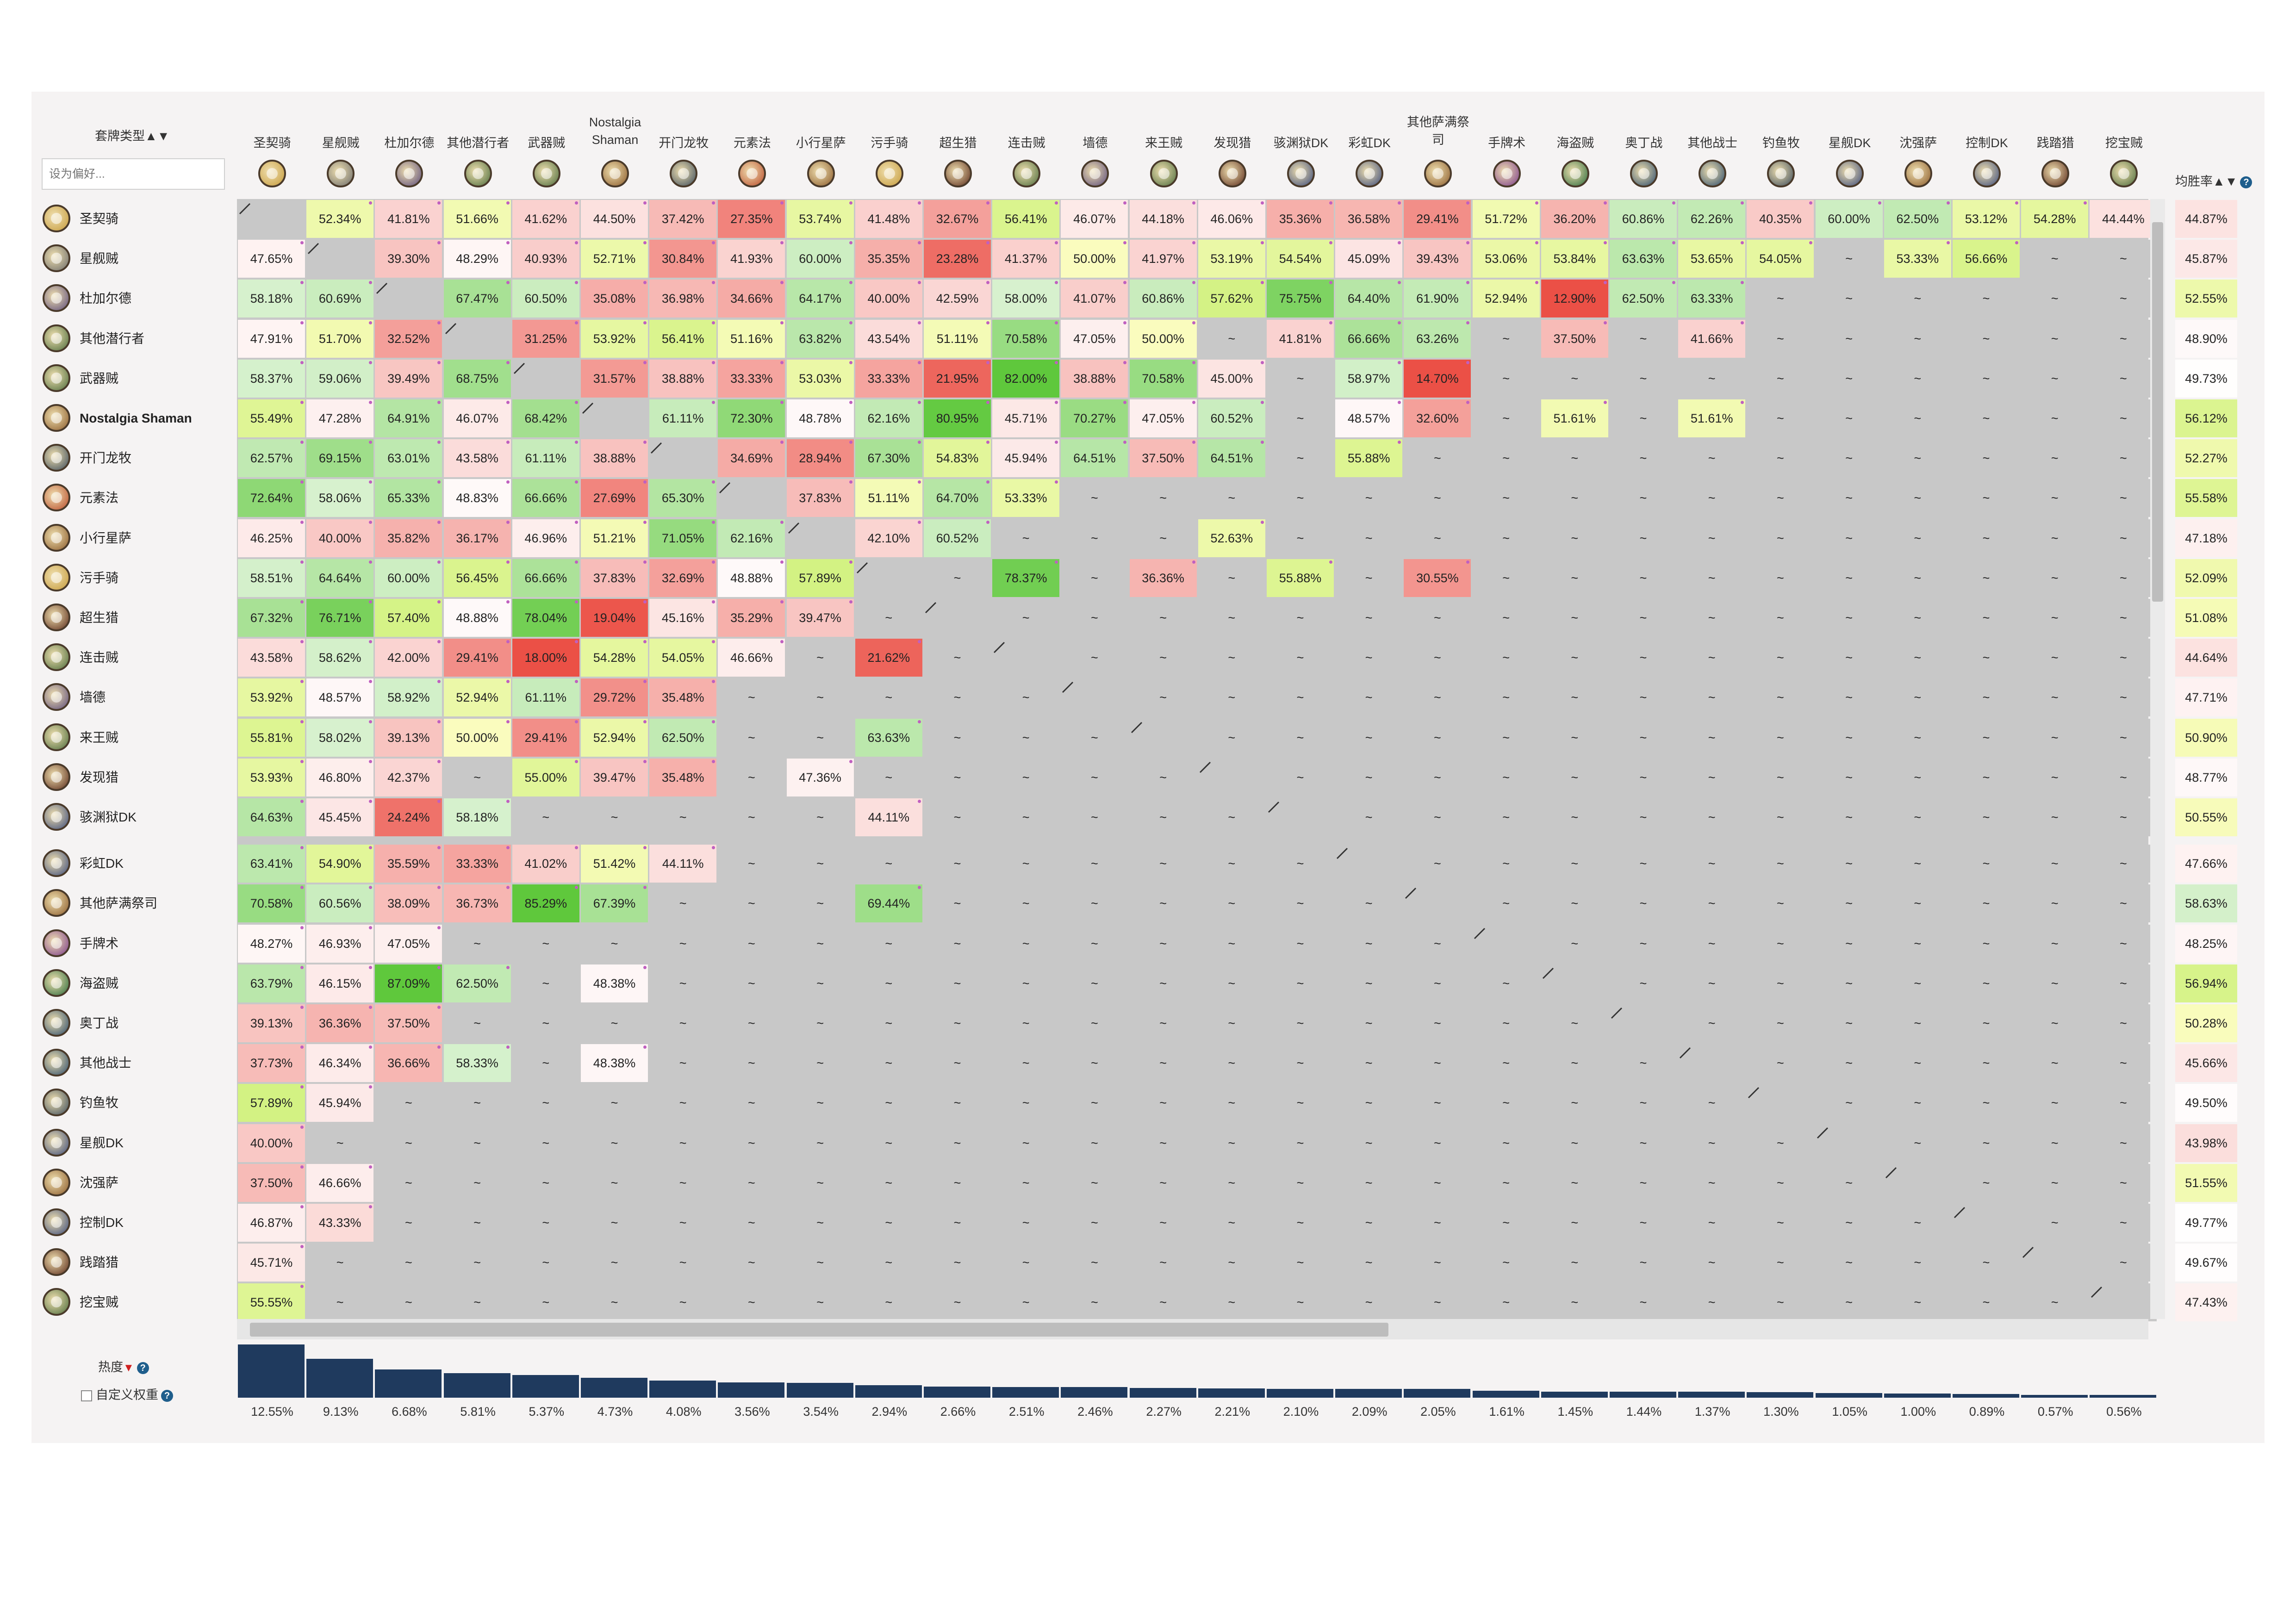  Describe the element at coordinates (1506, 259) in the screenshot. I see `matchup-cell: 53.06%` at that location.